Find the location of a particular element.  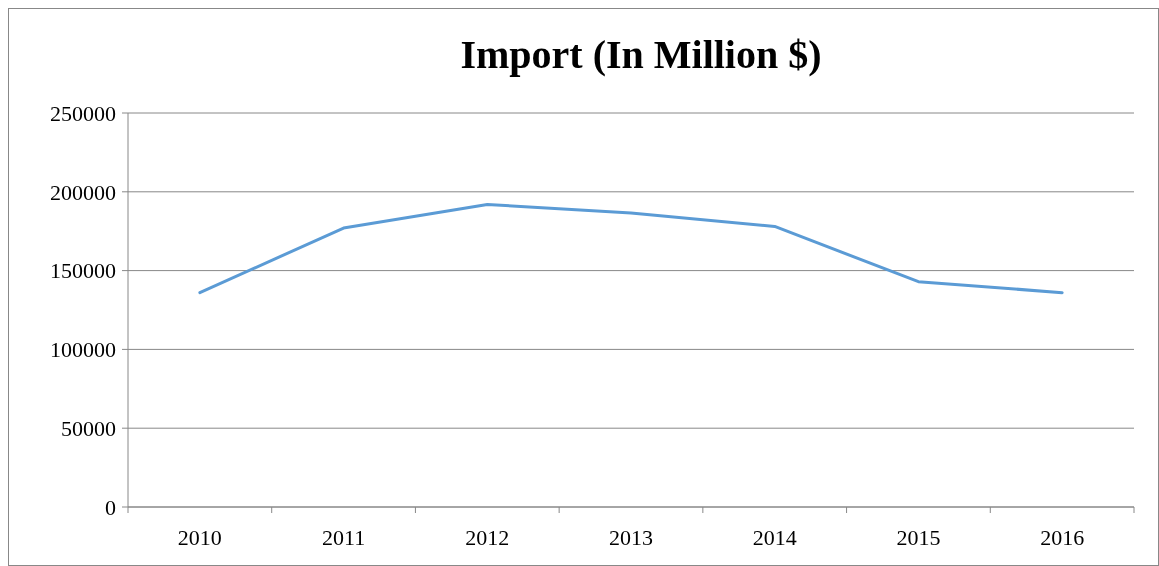

y-tick-label: 150000 is located at coordinates (83, 271).